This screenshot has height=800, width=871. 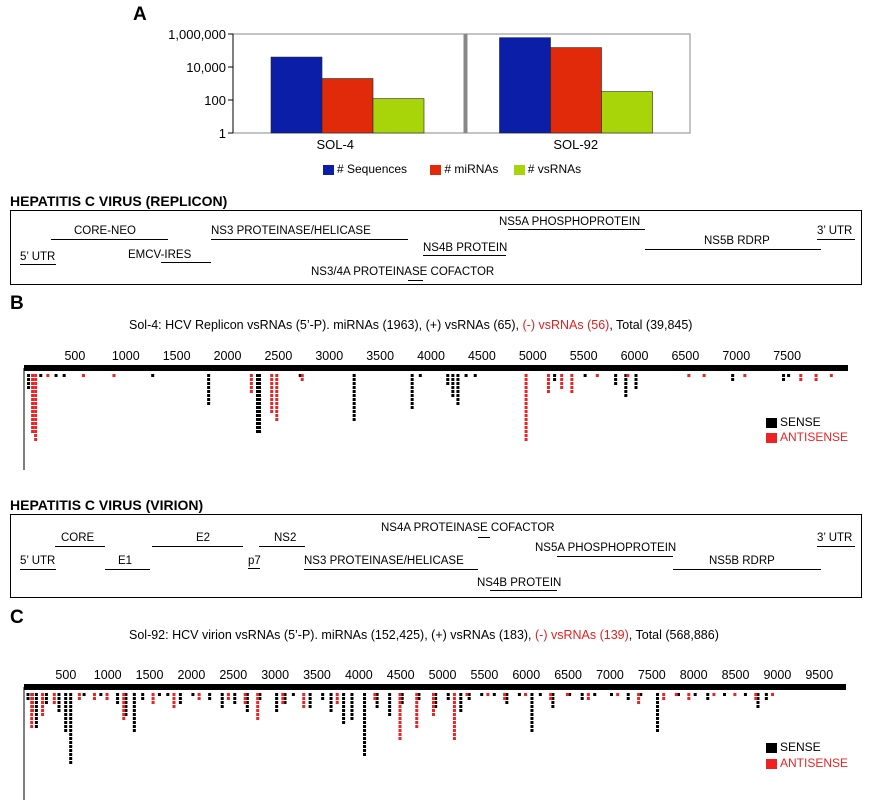 What do you see at coordinates (576, 229) in the screenshot?
I see `replicon-ns5a-line` at bounding box center [576, 229].